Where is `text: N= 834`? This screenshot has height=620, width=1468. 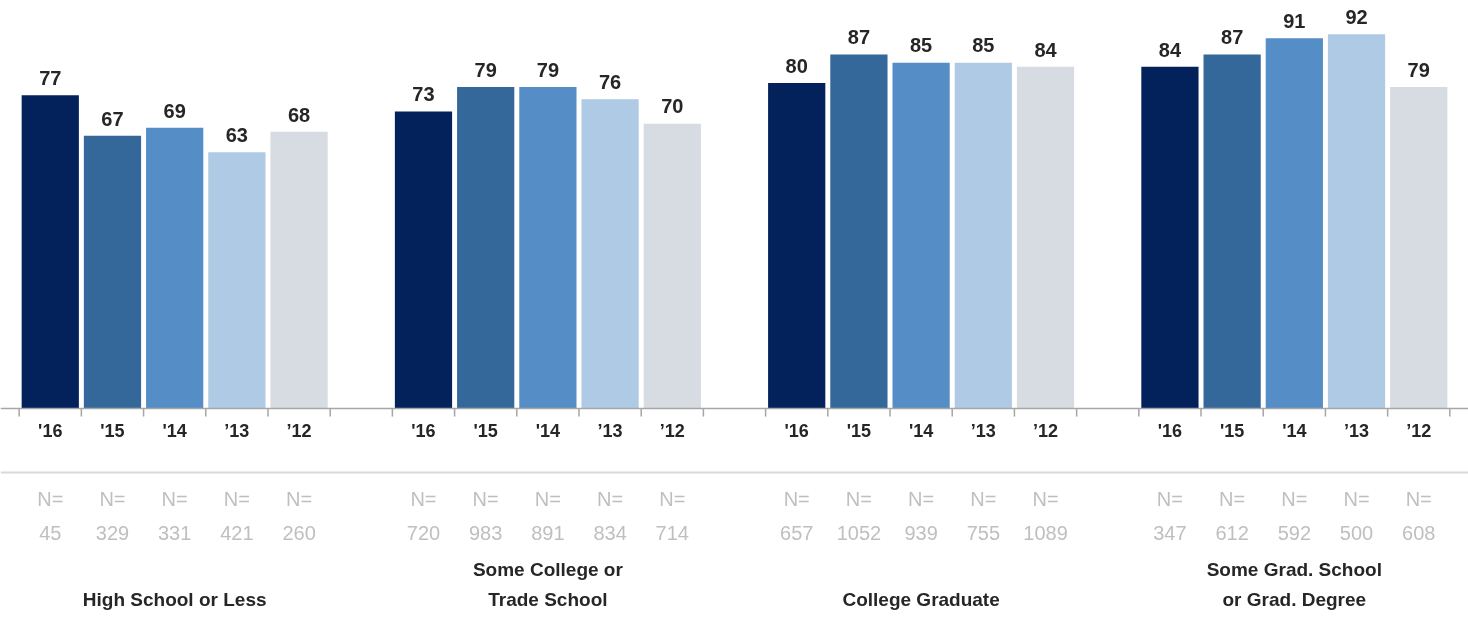 text: N= 834 is located at coordinates (610, 516).